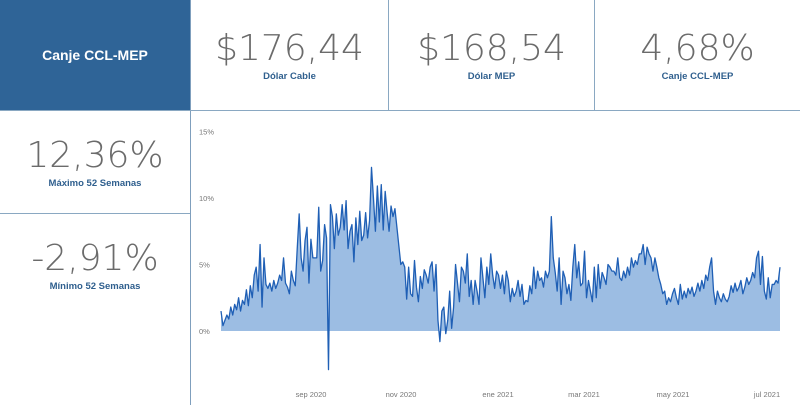  I want to click on min-52-label: Mínimo 52 Semanas, so click(95, 286).